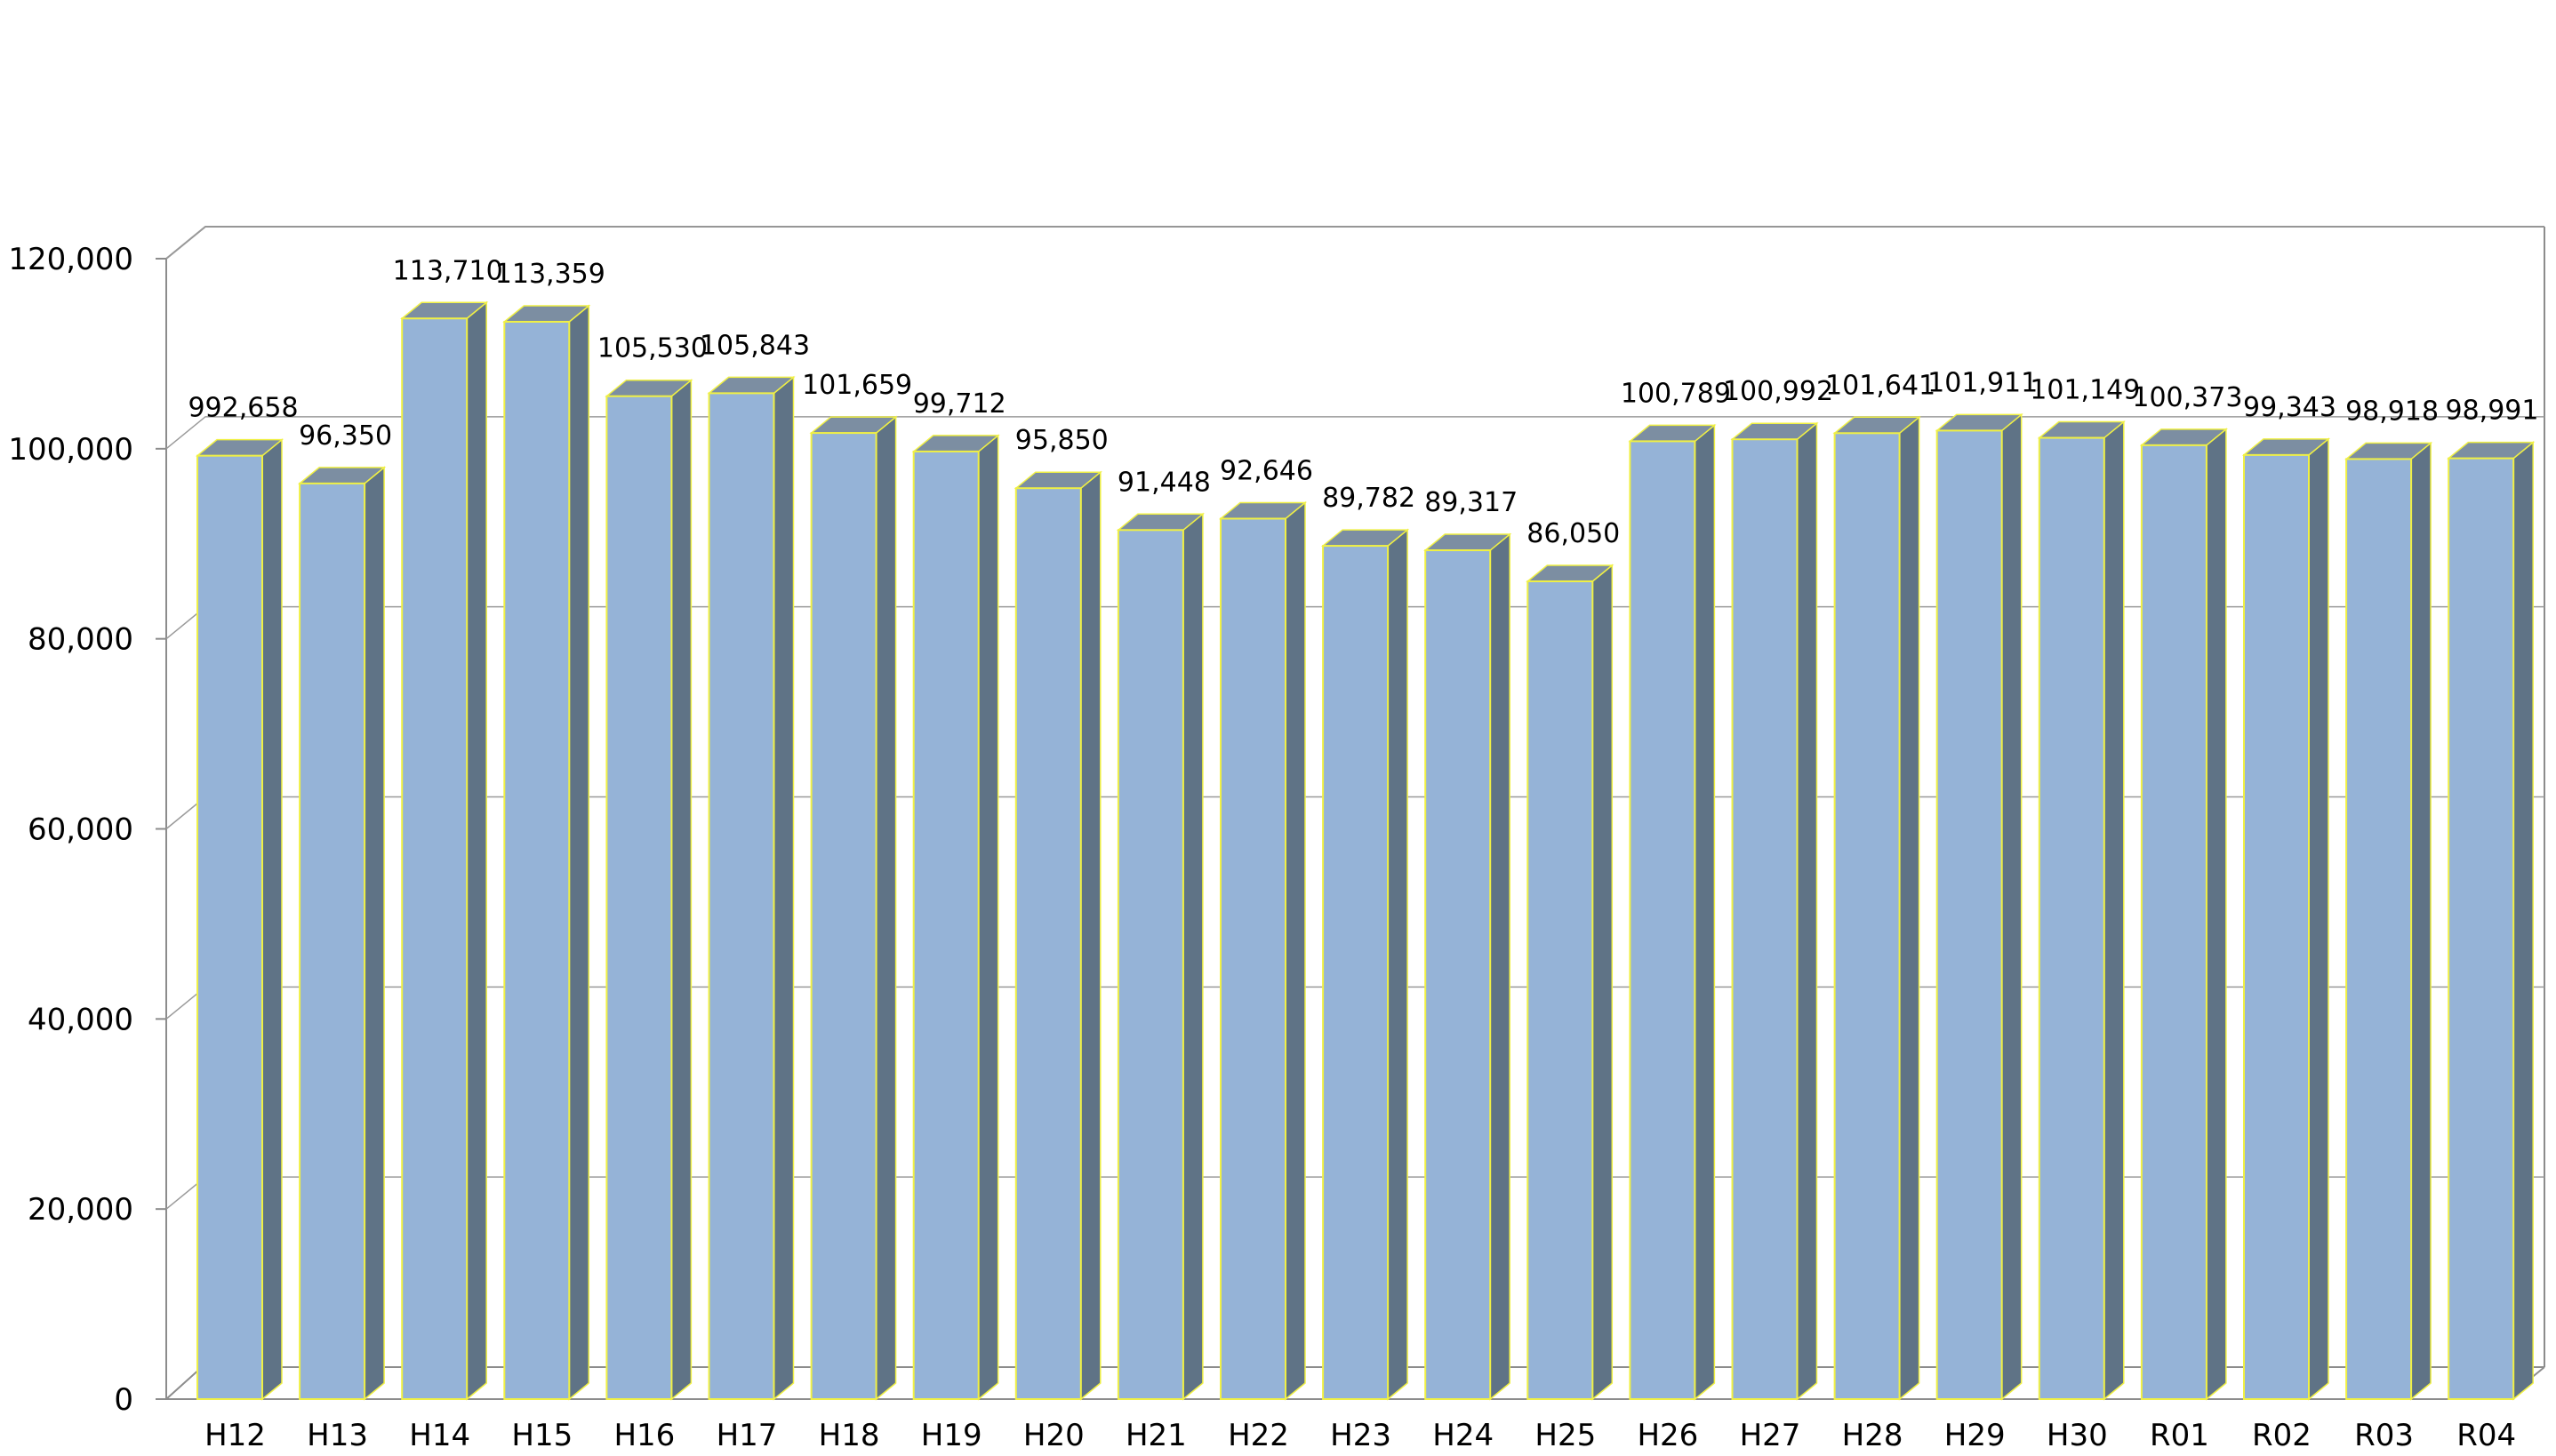  Describe the element at coordinates (1164, 482) in the screenshot. I see `data-label: 91,448` at that location.